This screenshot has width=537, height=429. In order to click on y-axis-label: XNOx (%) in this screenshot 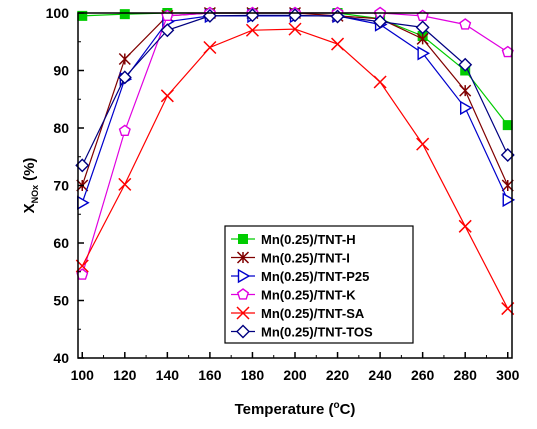, I will do `click(30, 186)`.